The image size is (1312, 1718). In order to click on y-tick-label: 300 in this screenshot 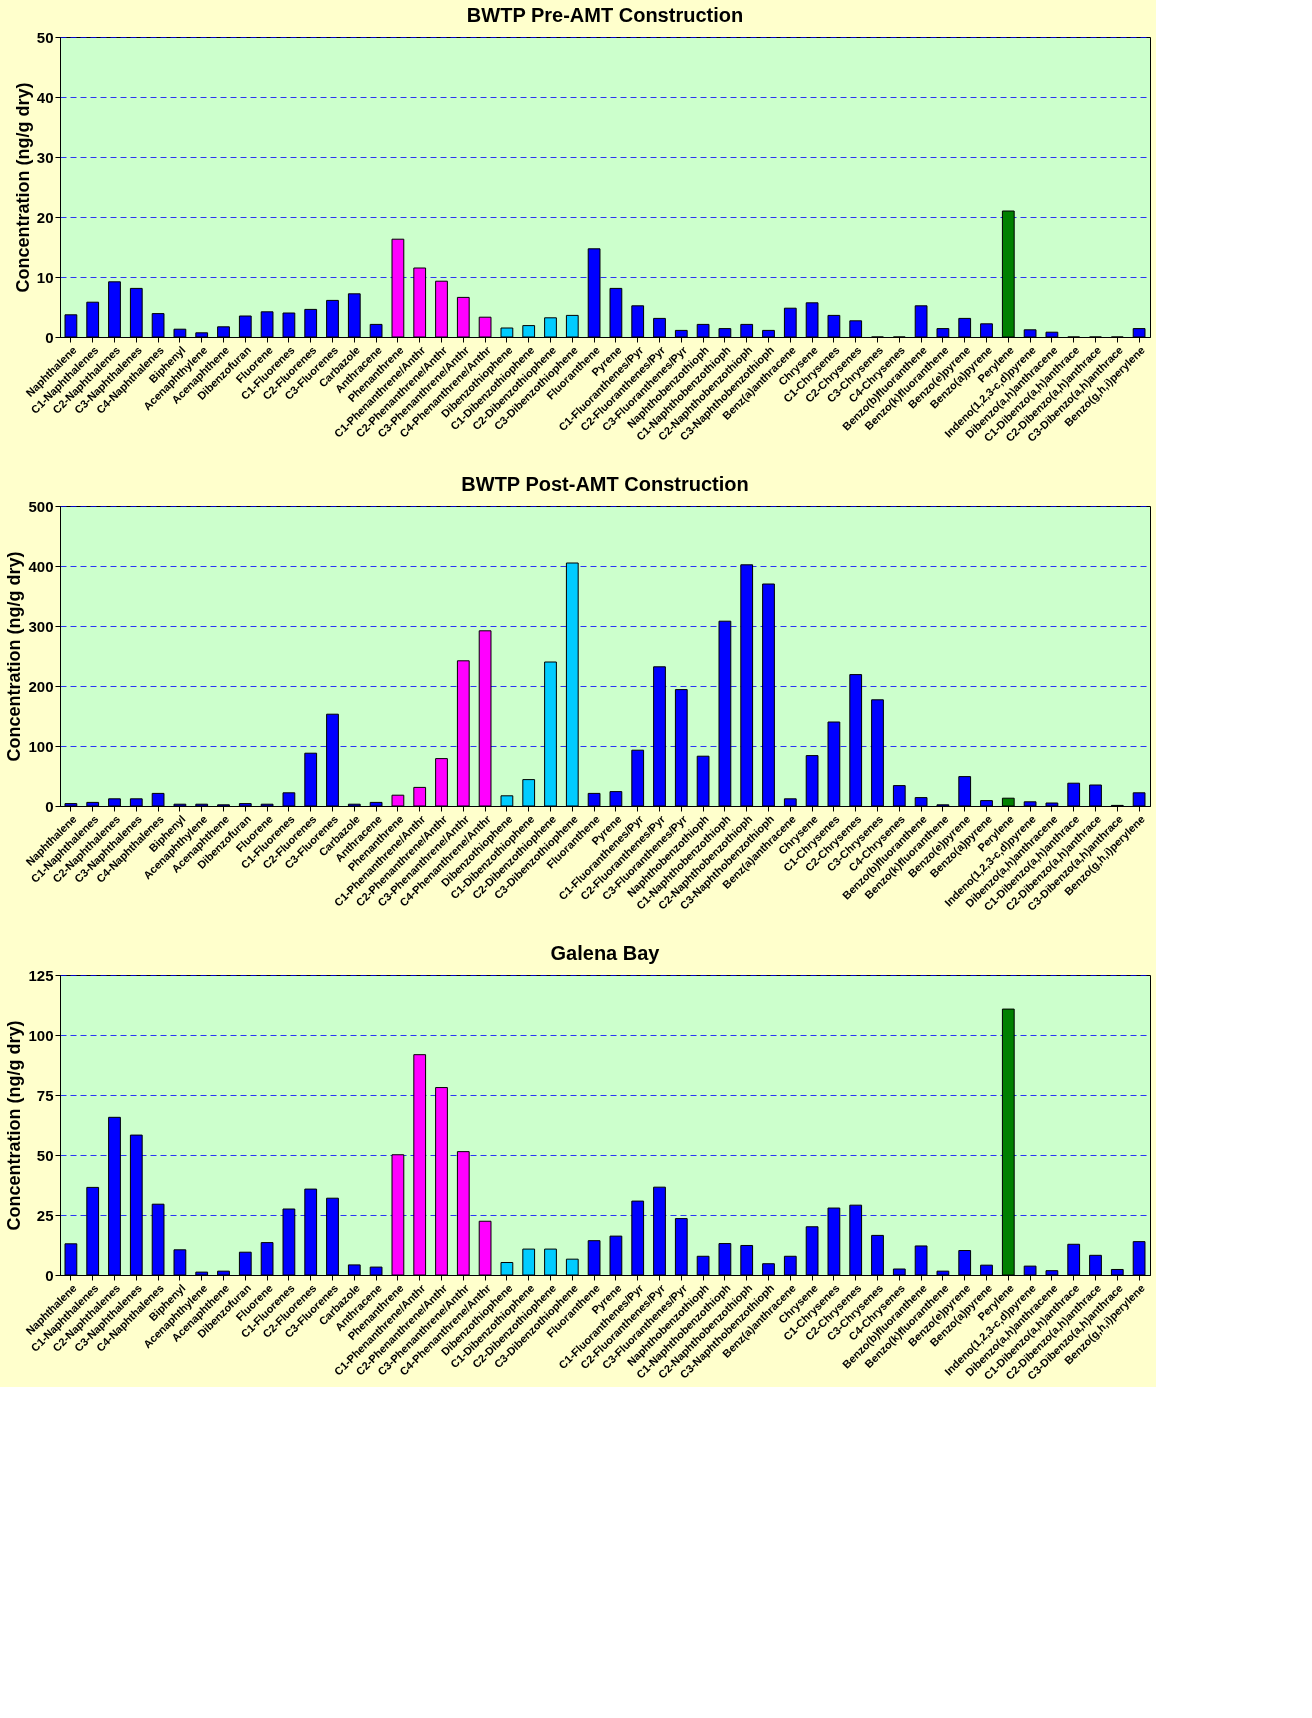, I will do `click(41, 626)`.